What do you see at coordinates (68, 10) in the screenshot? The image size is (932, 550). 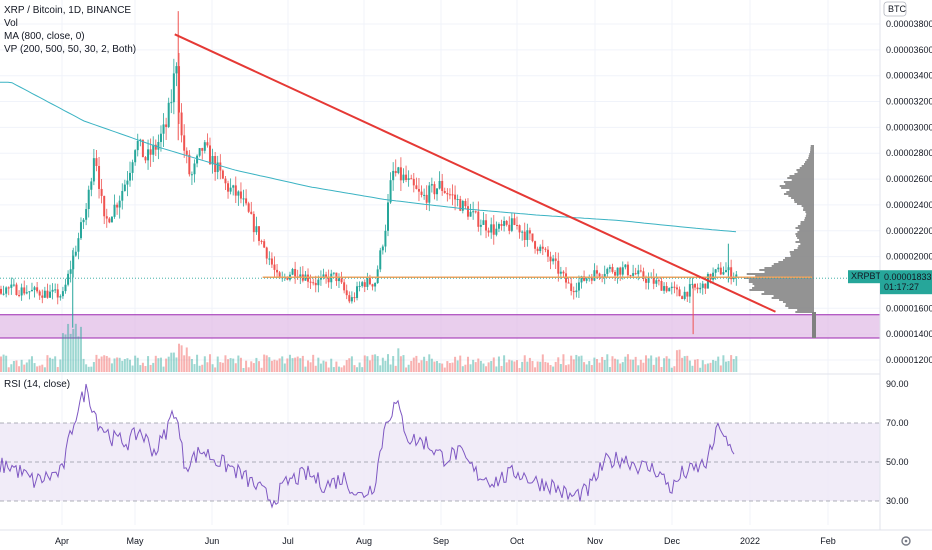 I see `symbol-title: XRP / Bitcoin, 1D, BINANCE` at bounding box center [68, 10].